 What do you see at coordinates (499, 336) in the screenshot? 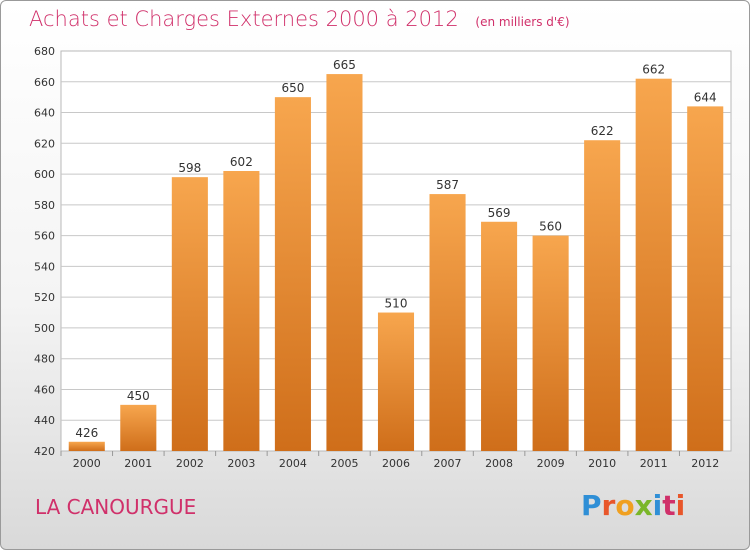
I see `bar-2008` at bounding box center [499, 336].